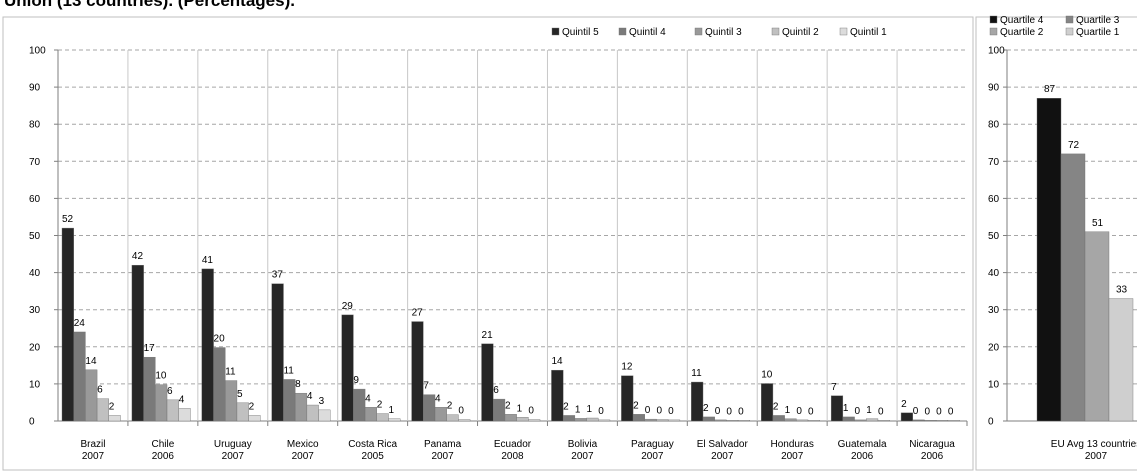 The height and width of the screenshot is (472, 1137). I want to click on x-tick-label: Mexico, so click(303, 444).